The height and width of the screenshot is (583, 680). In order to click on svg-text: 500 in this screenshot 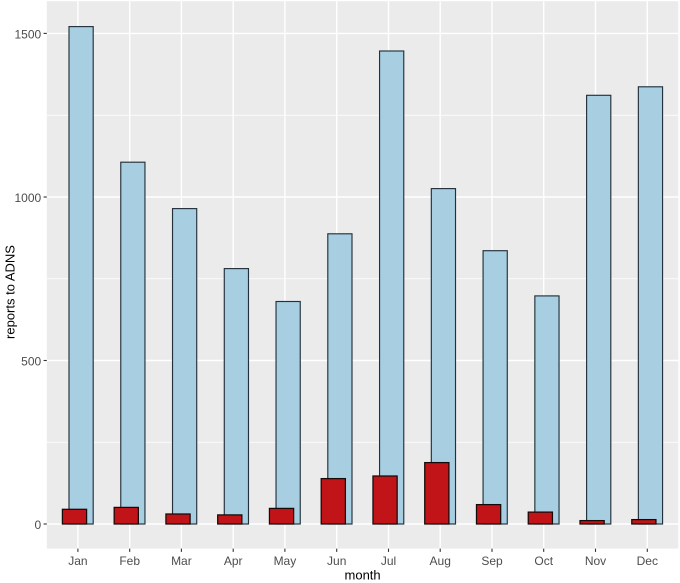, I will do `click(31, 362)`.